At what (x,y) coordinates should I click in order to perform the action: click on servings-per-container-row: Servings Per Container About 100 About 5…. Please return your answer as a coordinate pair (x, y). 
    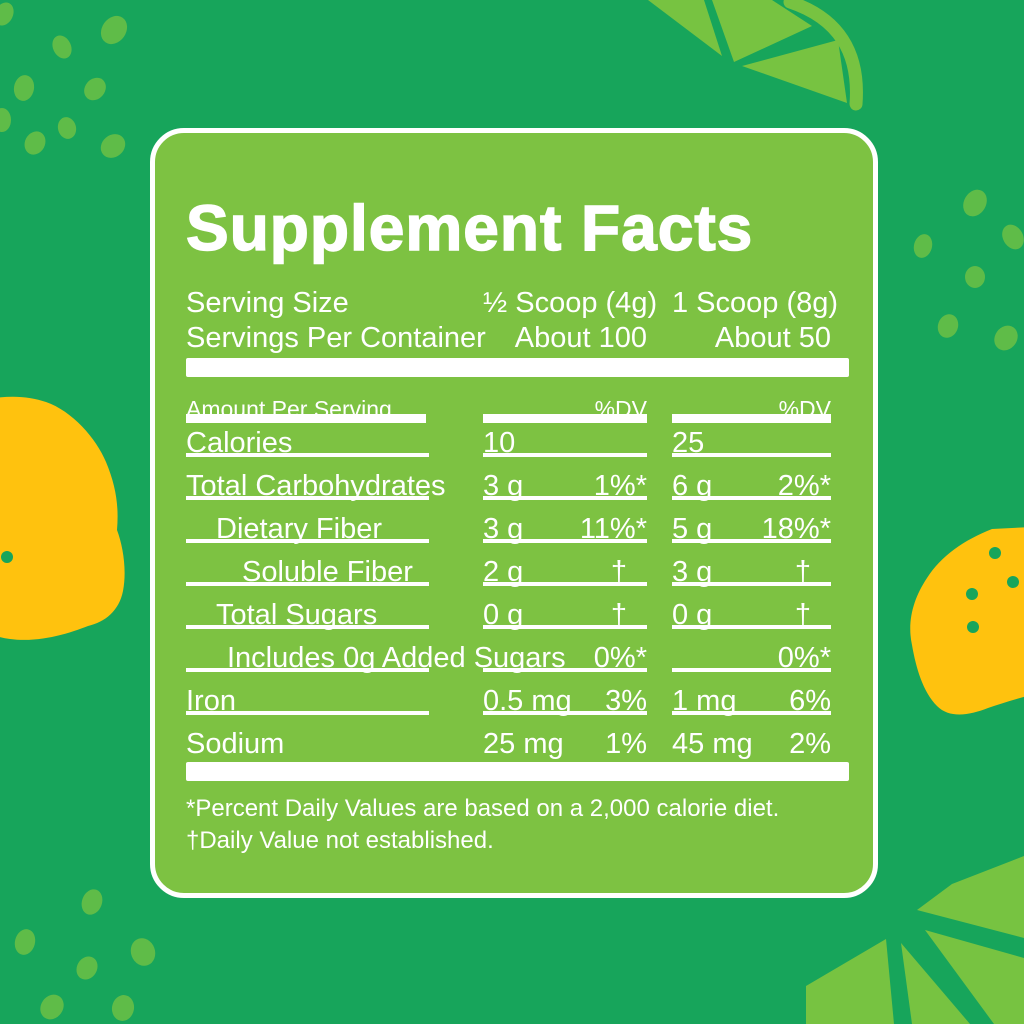
    Looking at the image, I should click on (514, 339).